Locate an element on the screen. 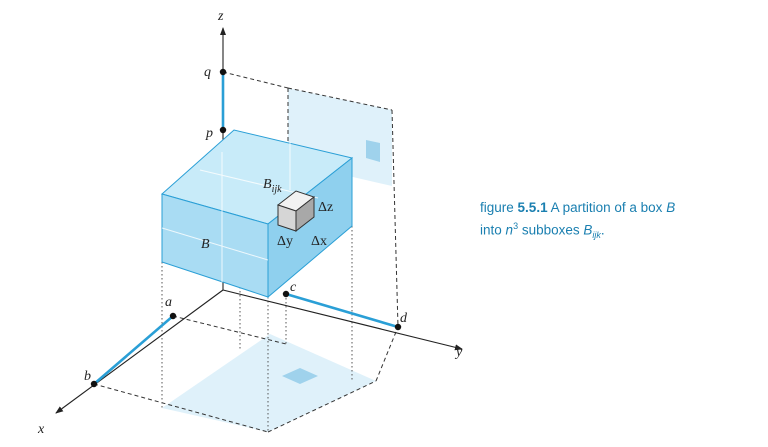 Image resolution: width=768 pixels, height=447 pixels. caption-number: 5.5.1 is located at coordinates (532, 207).